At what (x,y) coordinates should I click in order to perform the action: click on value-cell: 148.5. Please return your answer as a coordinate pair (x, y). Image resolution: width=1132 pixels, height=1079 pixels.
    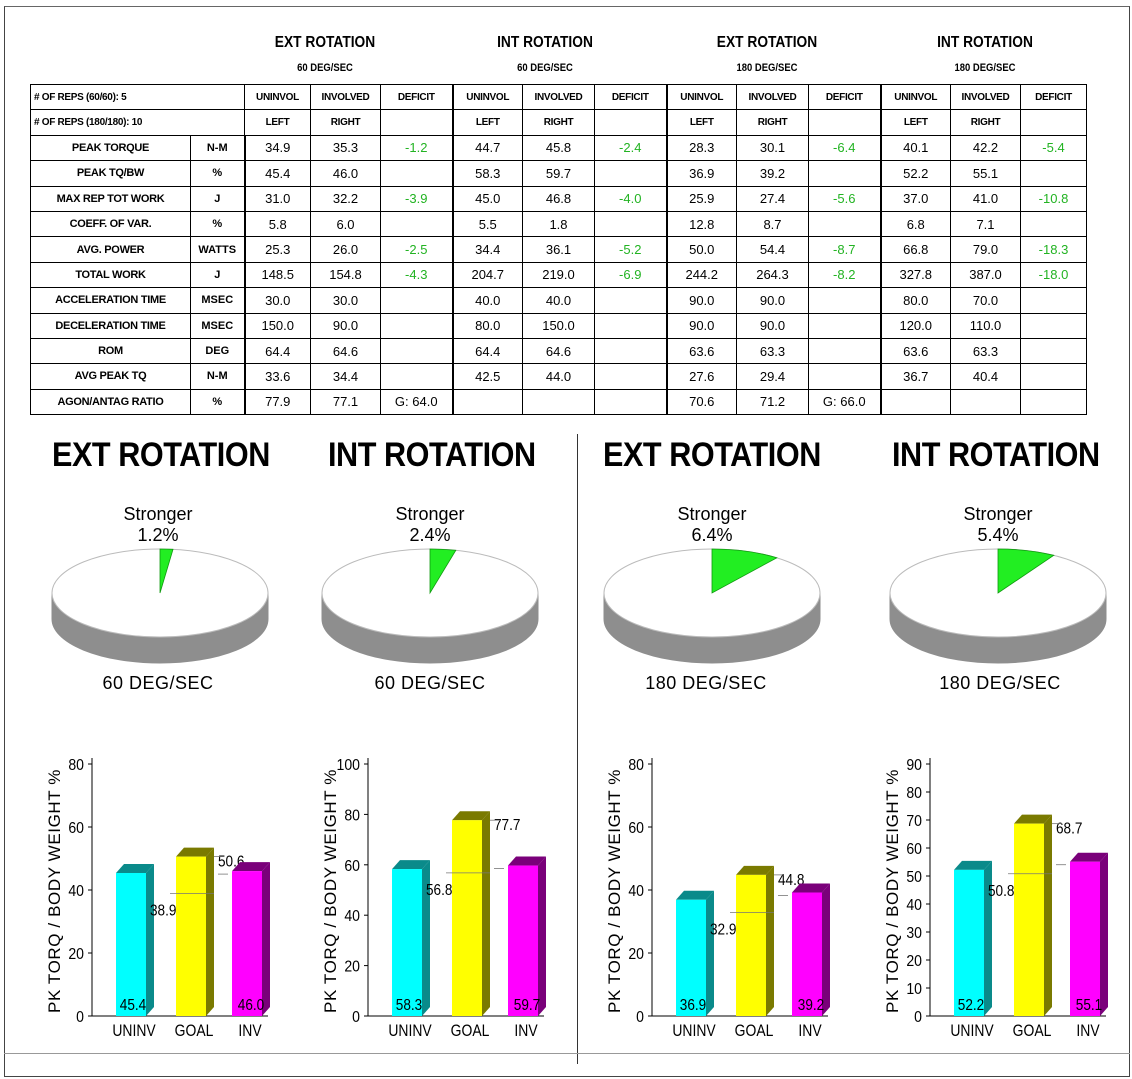
    Looking at the image, I should click on (277, 275).